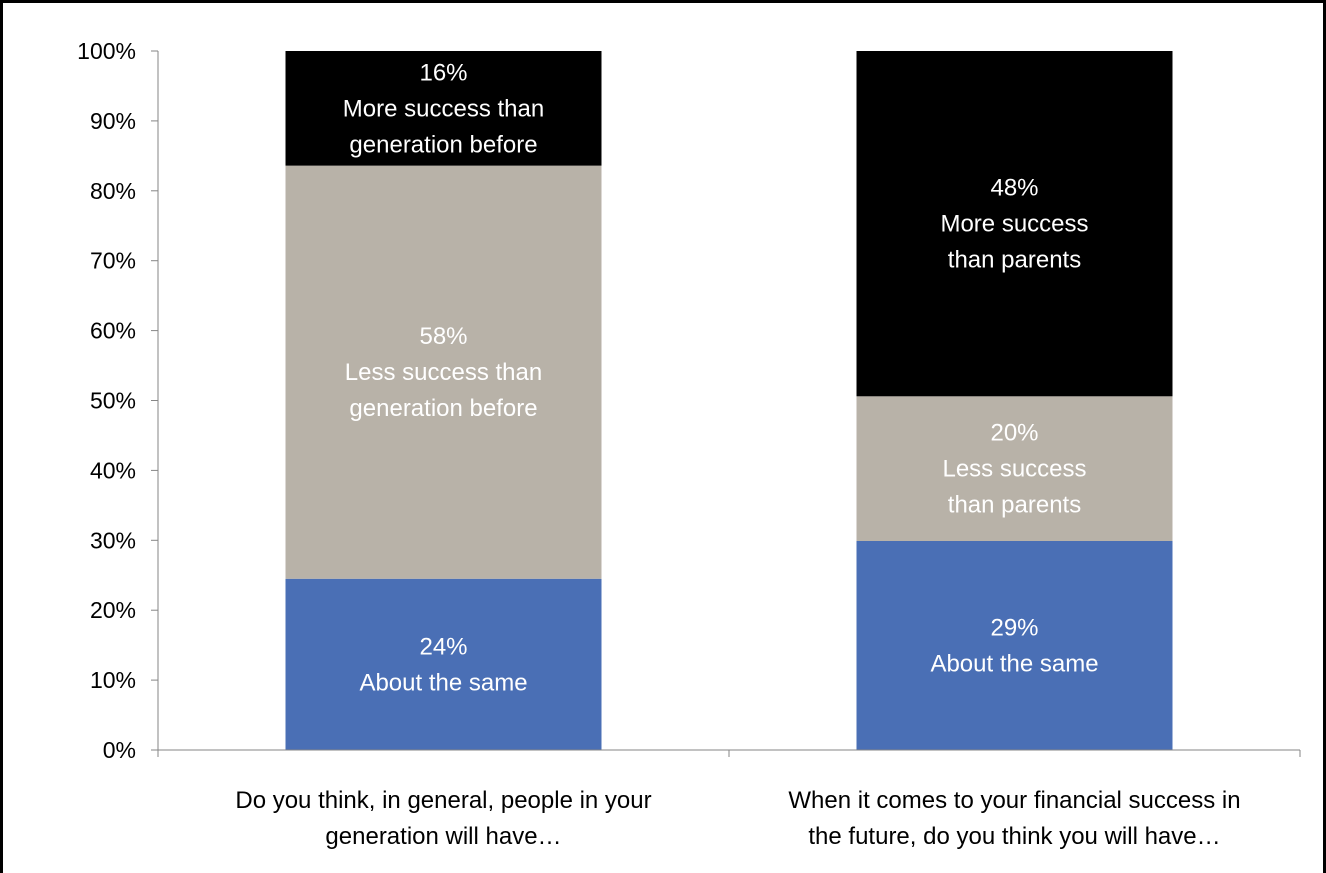 This screenshot has width=1326, height=873. Describe the element at coordinates (113, 540) in the screenshot. I see `y-tick-label: 30%` at that location.